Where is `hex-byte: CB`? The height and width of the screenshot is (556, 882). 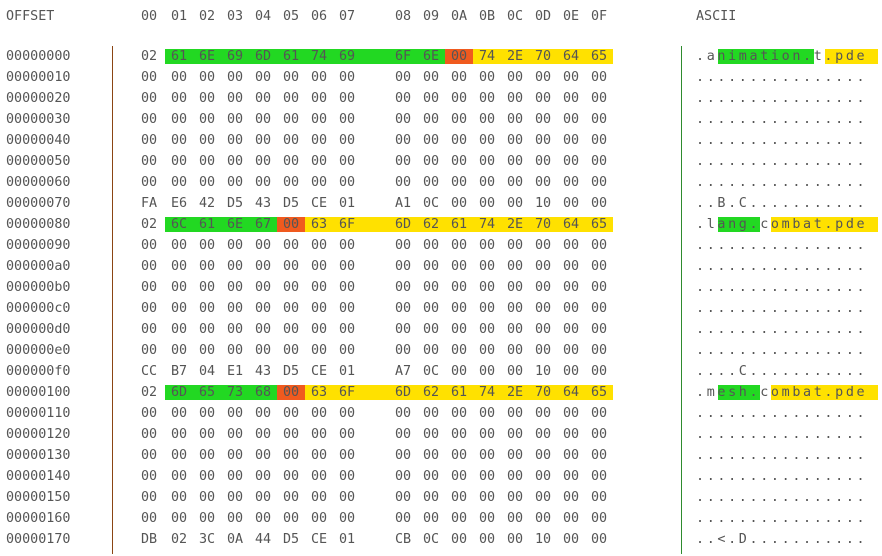 hex-byte: CB is located at coordinates (403, 539).